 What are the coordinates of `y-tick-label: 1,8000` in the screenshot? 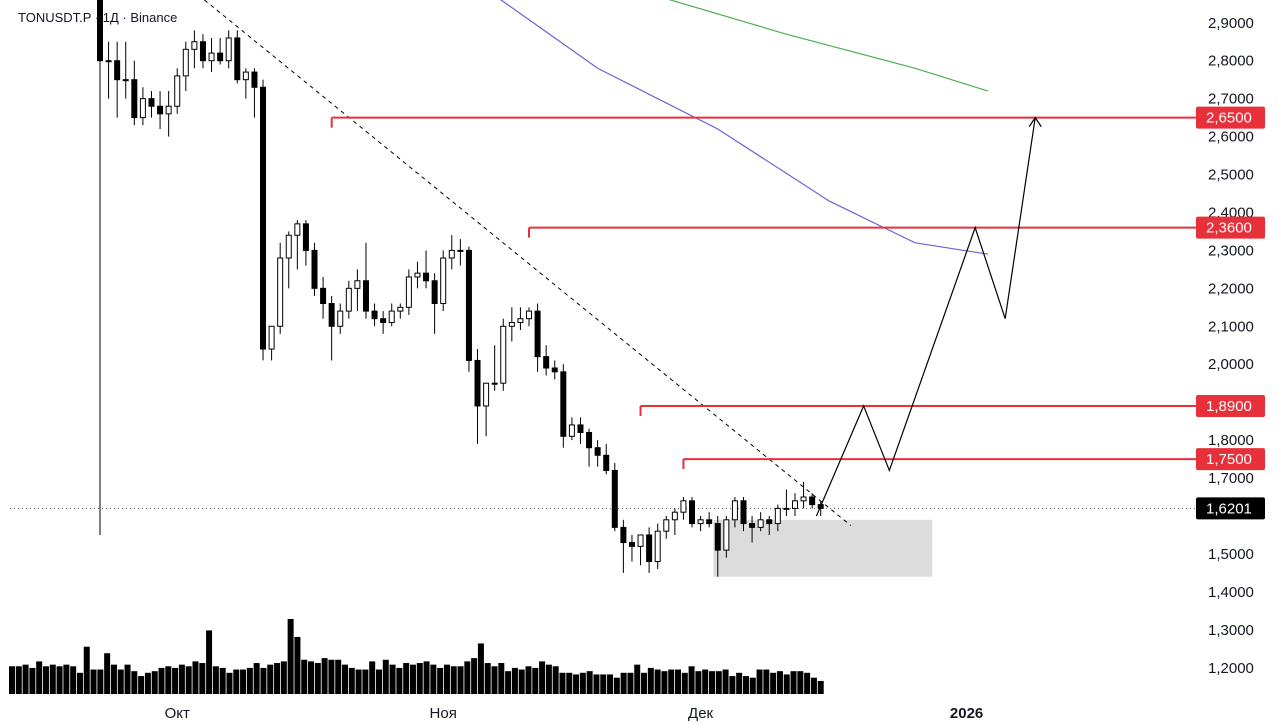 It's located at (1231, 440).